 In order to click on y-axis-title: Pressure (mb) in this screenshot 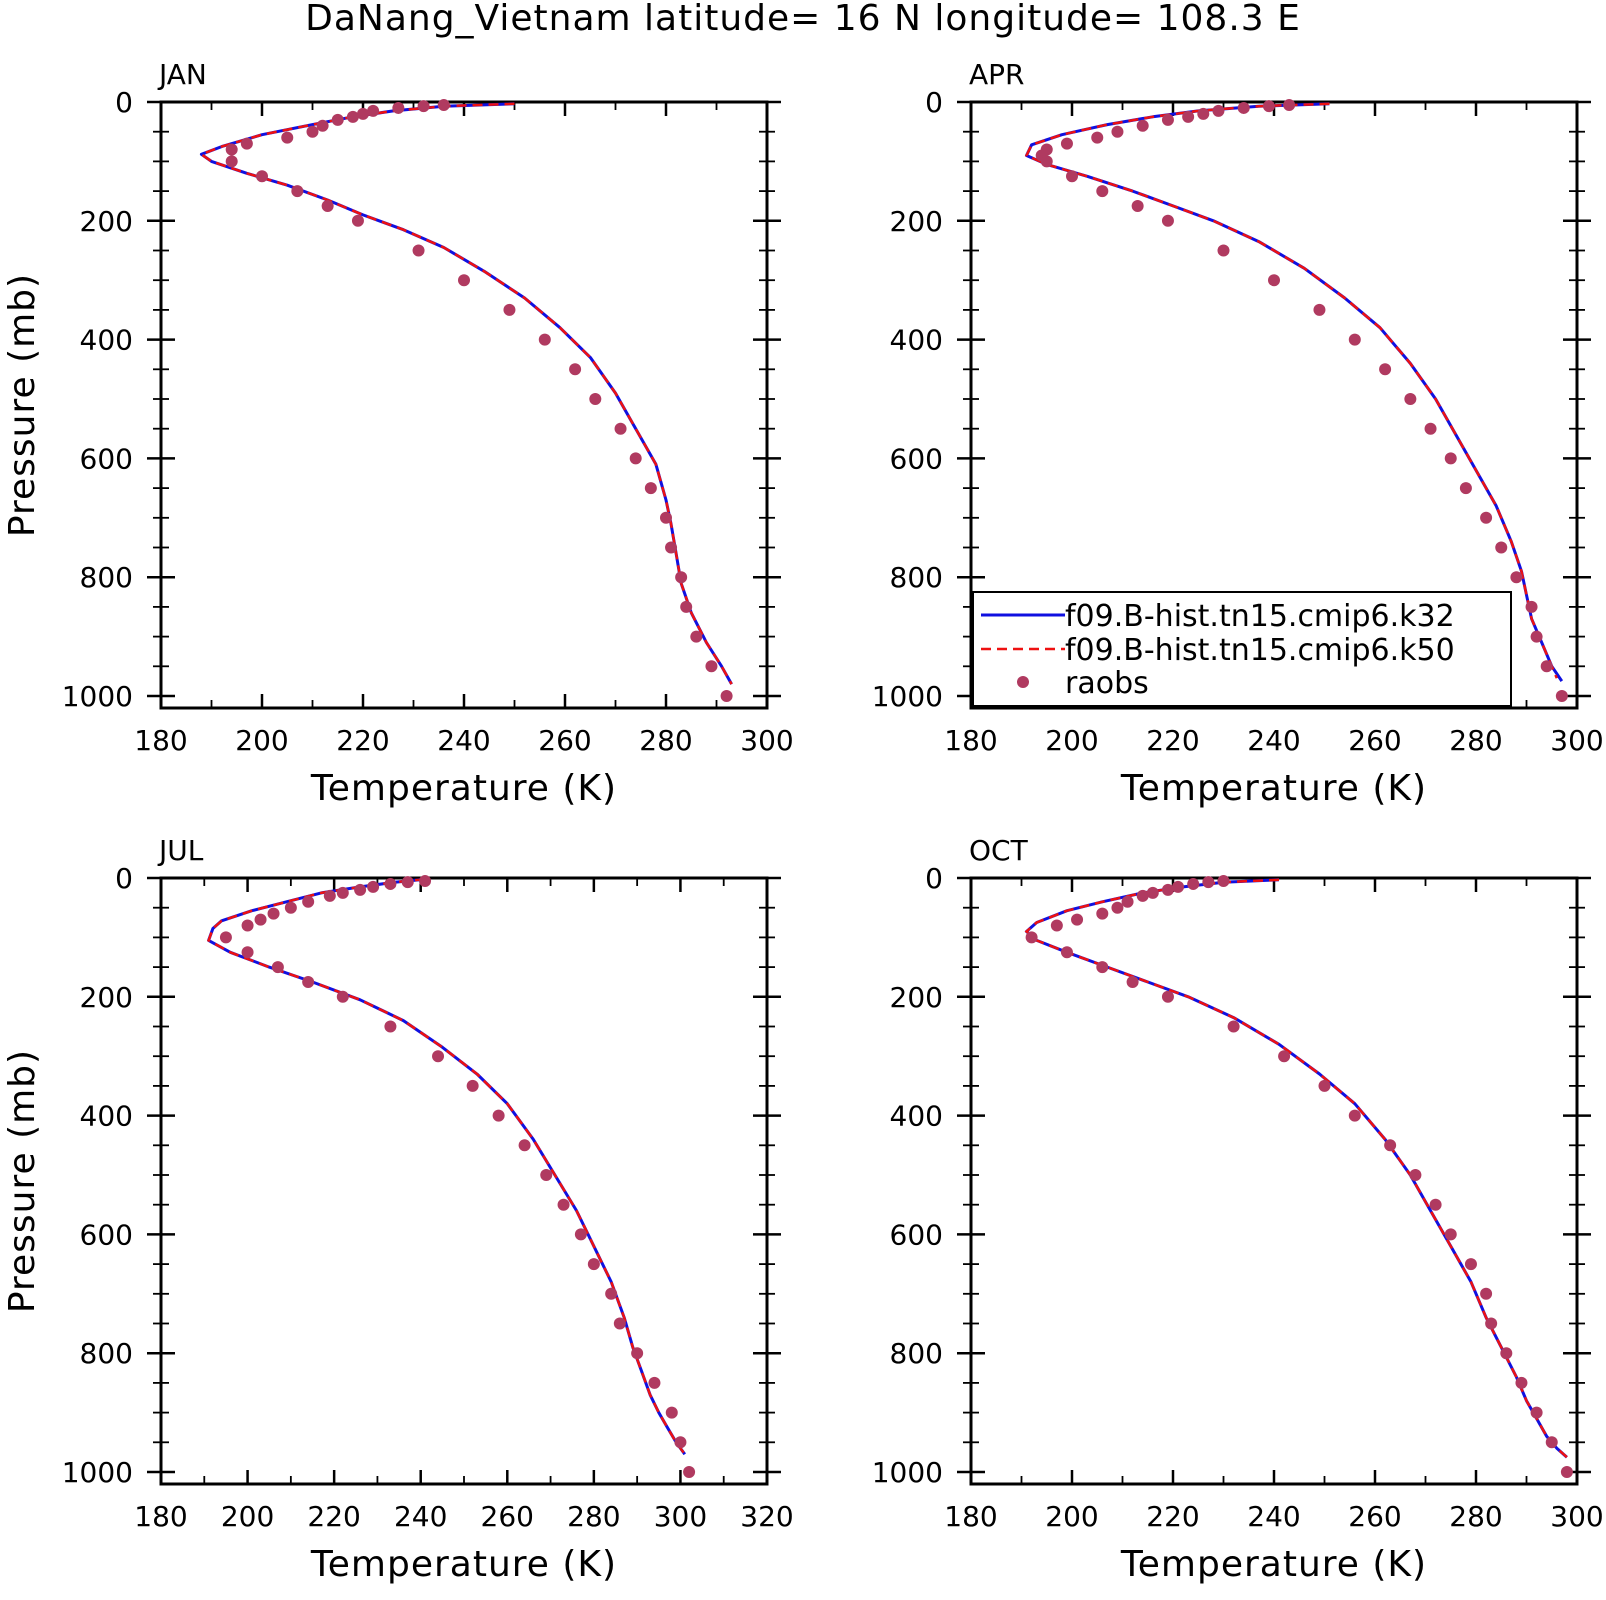, I will do `click(22, 1181)`.